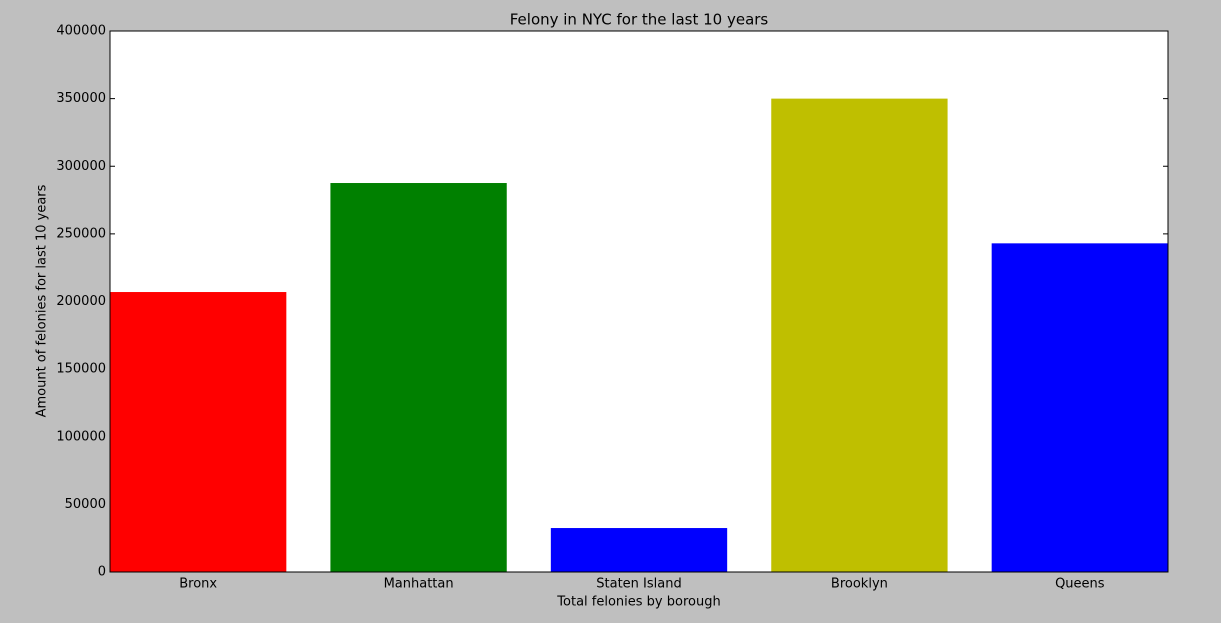  What do you see at coordinates (85, 504) in the screenshot?
I see `y-tick-label: 50000` at bounding box center [85, 504].